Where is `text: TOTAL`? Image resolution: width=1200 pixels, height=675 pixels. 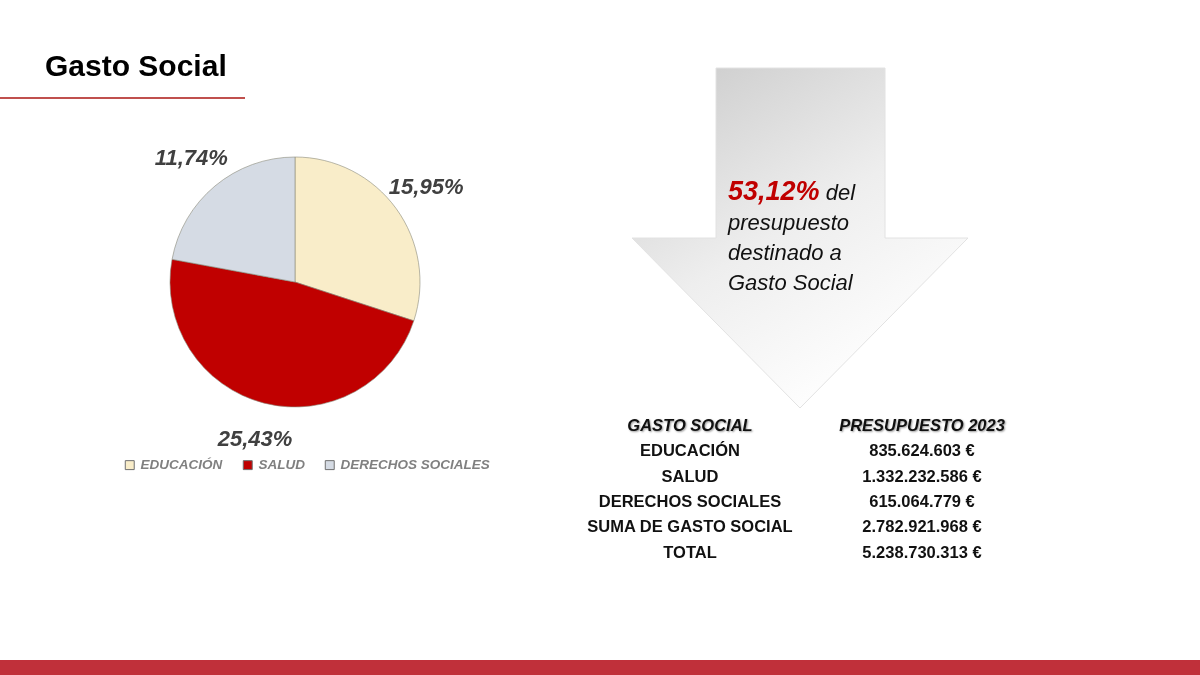
text: TOTAL is located at coordinates (690, 551).